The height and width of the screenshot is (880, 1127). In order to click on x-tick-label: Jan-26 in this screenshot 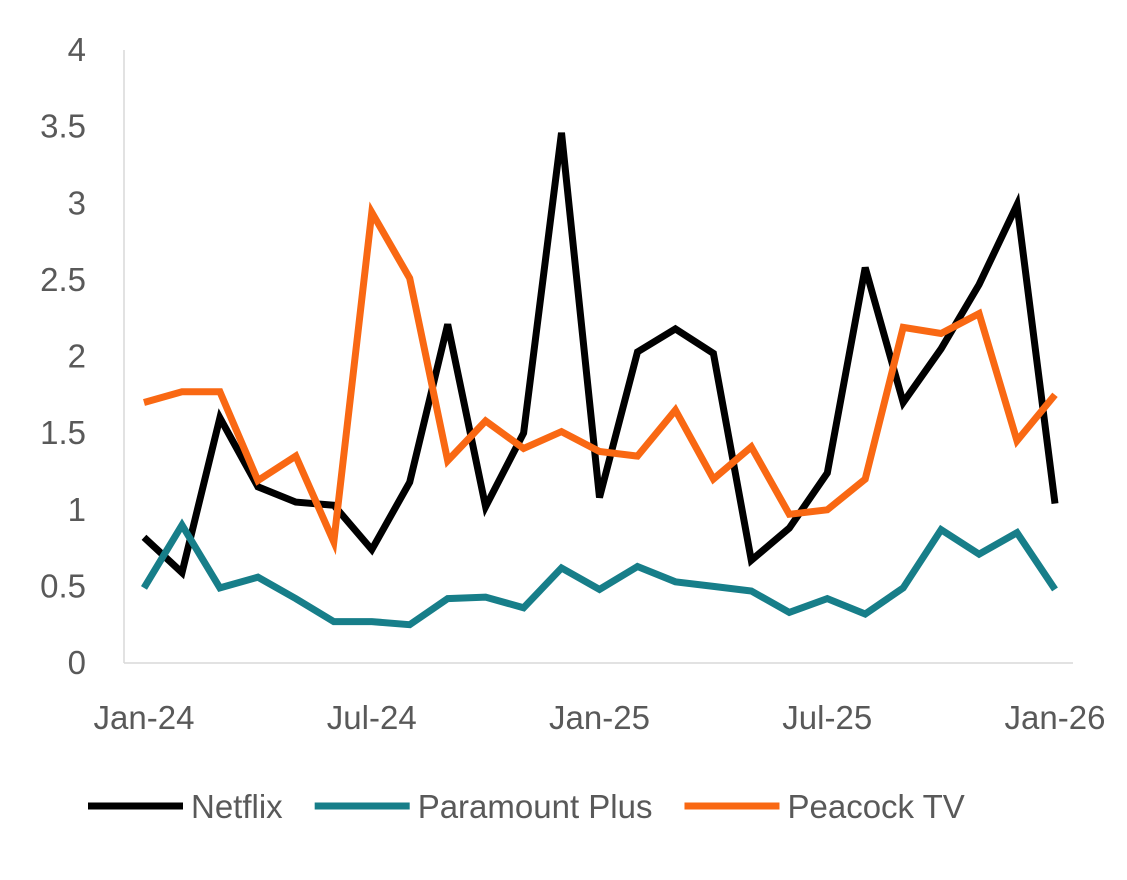, I will do `click(1055, 717)`.